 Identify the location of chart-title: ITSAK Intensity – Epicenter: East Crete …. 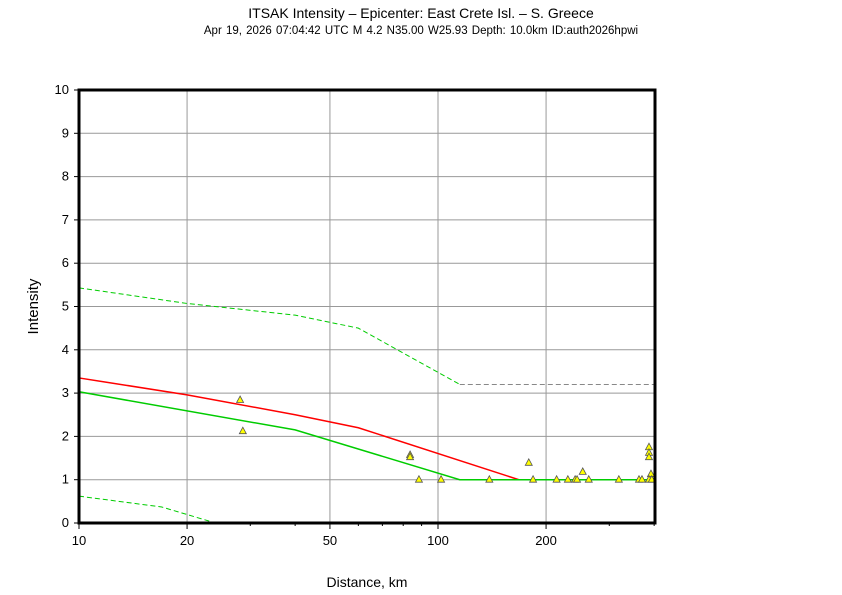
(421, 13).